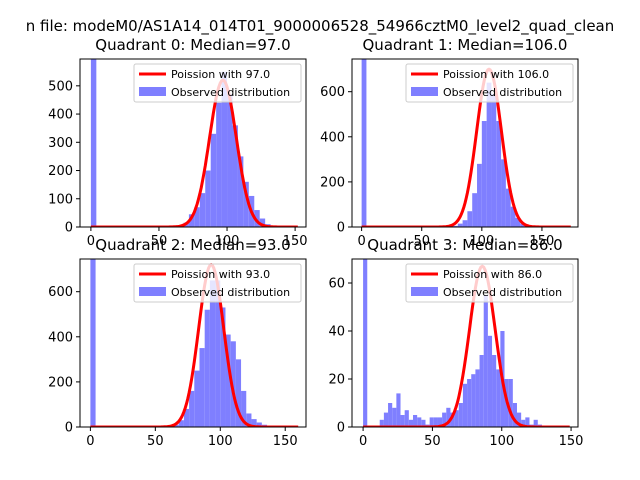  What do you see at coordinates (492, 274) in the screenshot?
I see `legend-label-poisson: Poission with 86.0` at bounding box center [492, 274].